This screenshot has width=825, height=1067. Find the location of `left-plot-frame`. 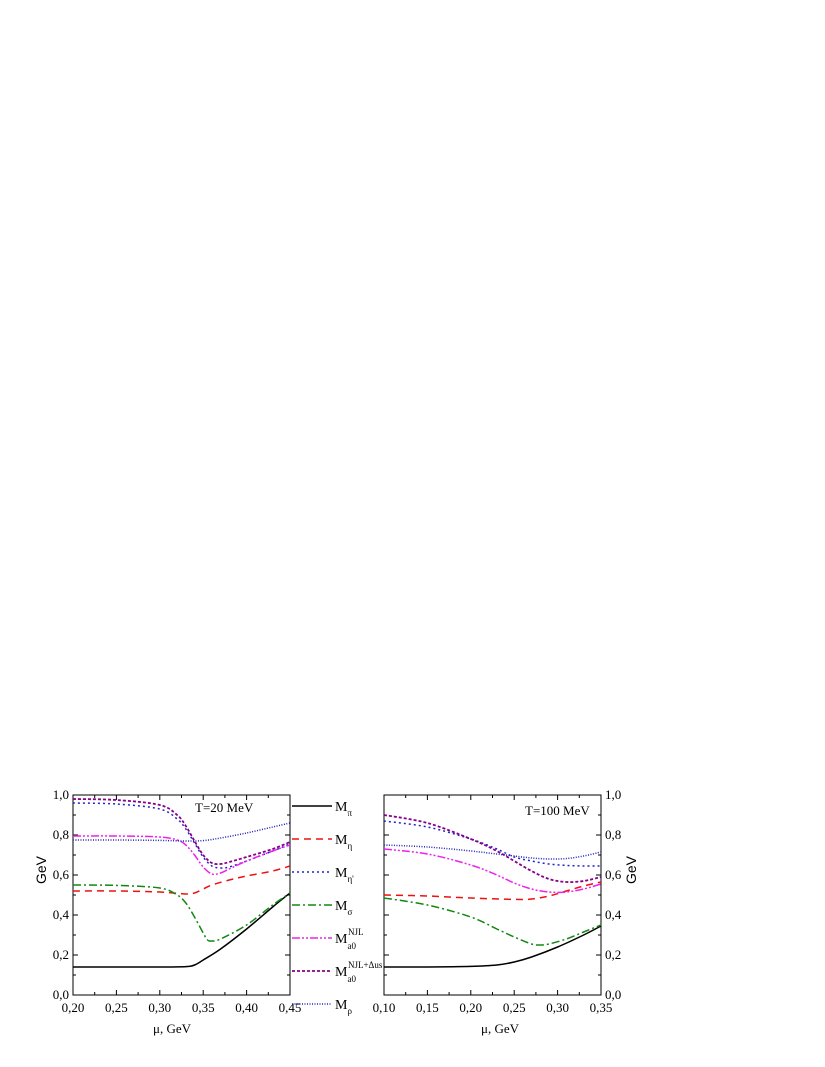

left-plot-frame is located at coordinates (181, 895).